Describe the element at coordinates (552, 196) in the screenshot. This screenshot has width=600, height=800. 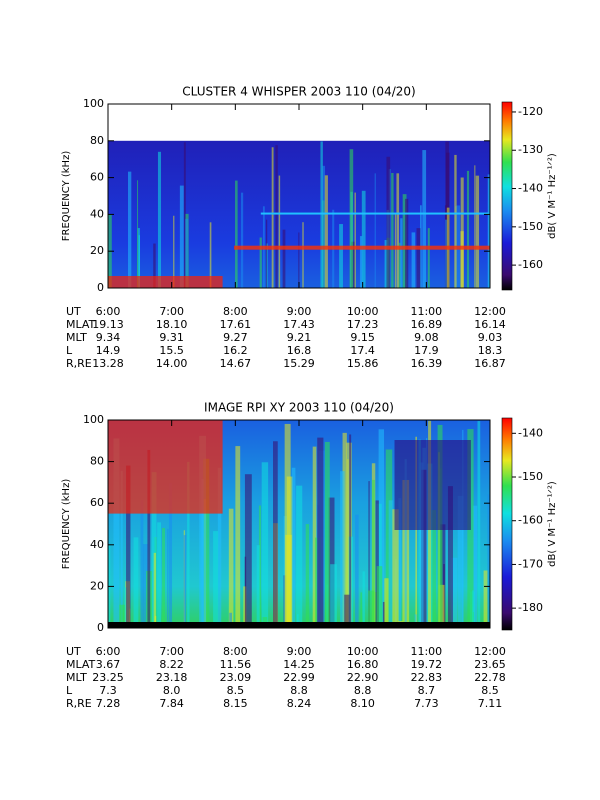
I see `colorbar-label: dB( V M⁻¹ Hz⁻¹ᐟ²)` at that location.